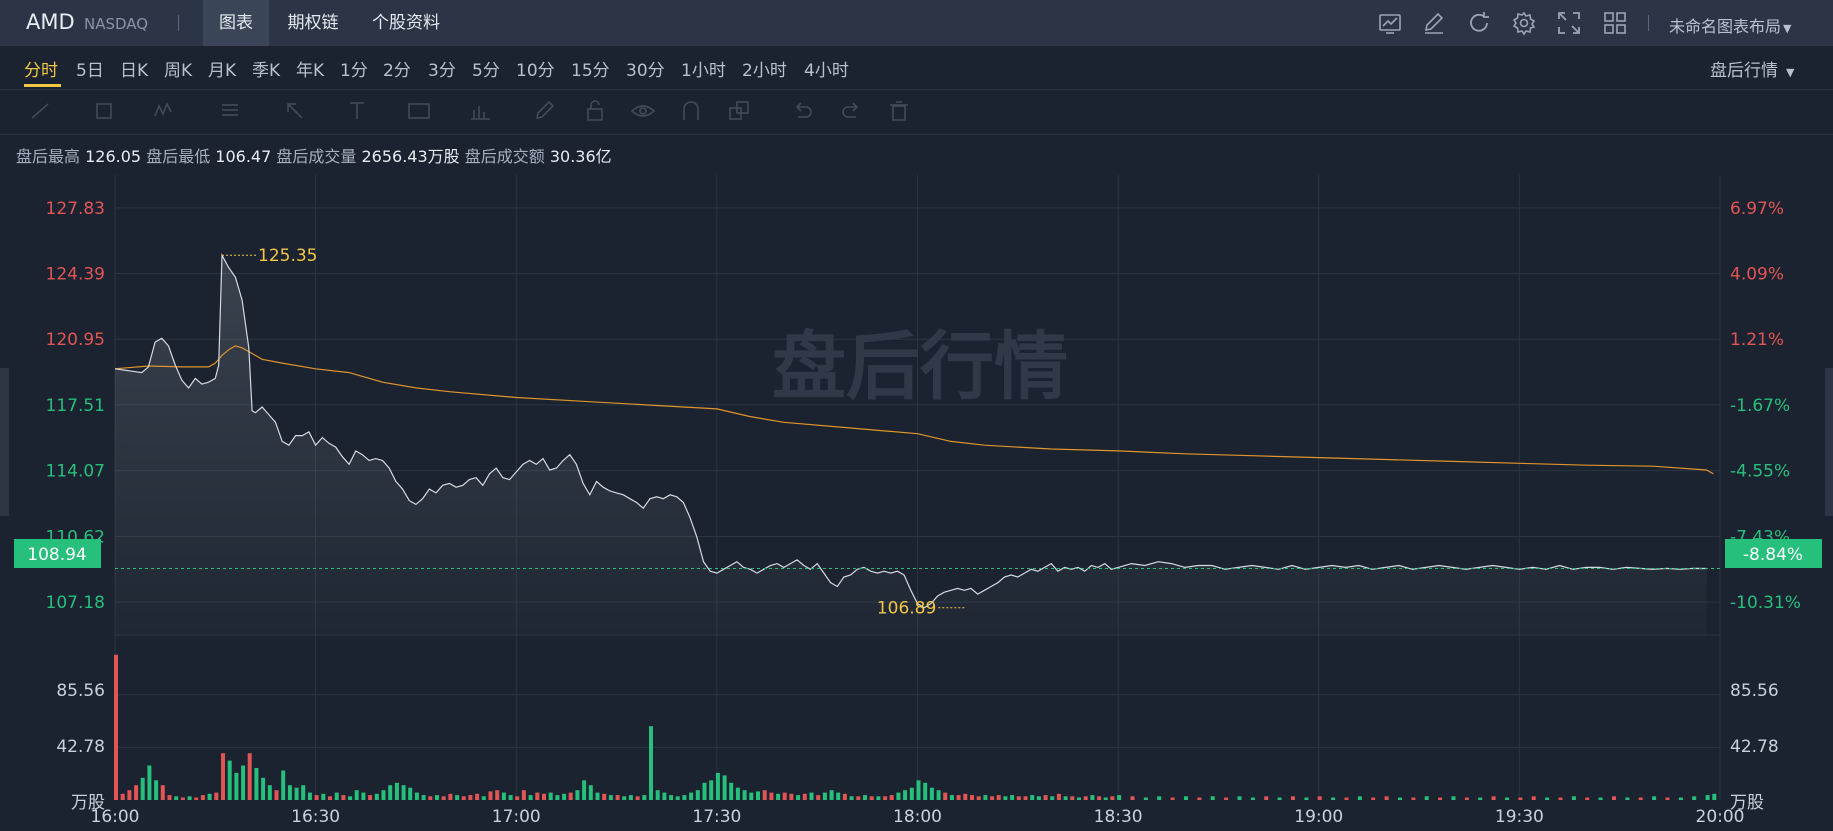 Image resolution: width=1833 pixels, height=831 pixels. I want to click on copy-icon, so click(739, 111).